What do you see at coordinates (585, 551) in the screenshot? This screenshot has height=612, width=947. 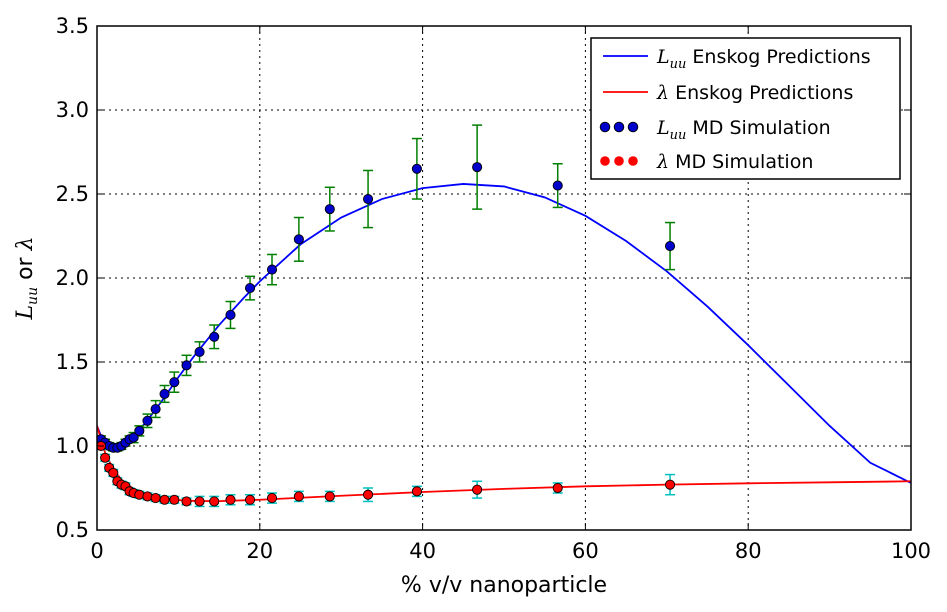 I see `x-tick-label: 60` at bounding box center [585, 551].